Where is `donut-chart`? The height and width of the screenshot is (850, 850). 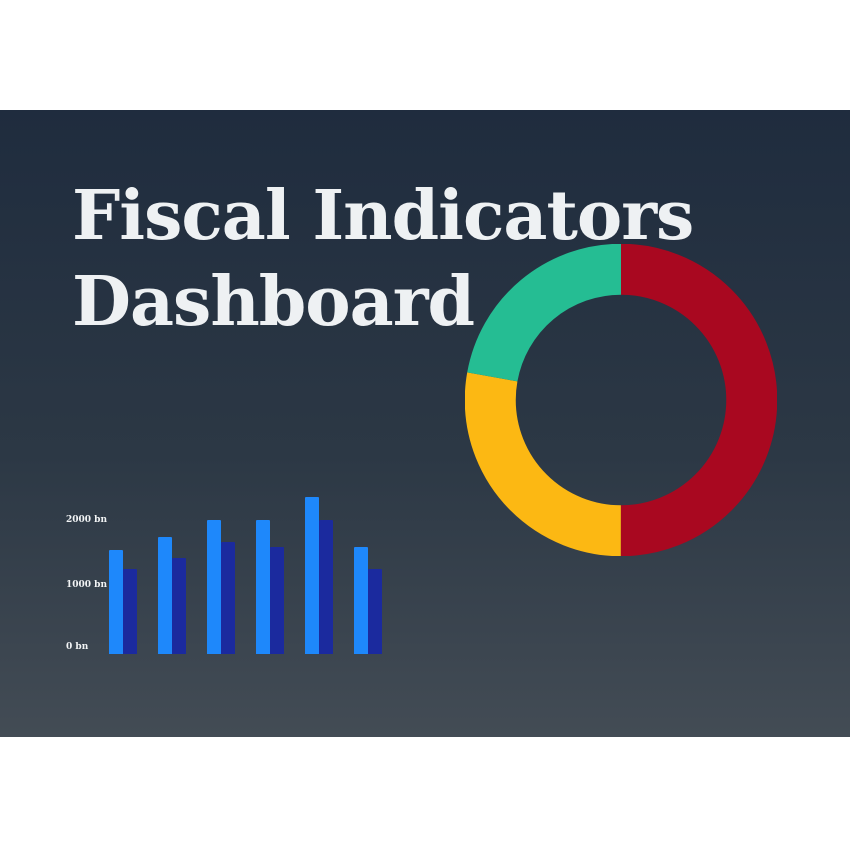
donut-chart is located at coordinates (621, 400).